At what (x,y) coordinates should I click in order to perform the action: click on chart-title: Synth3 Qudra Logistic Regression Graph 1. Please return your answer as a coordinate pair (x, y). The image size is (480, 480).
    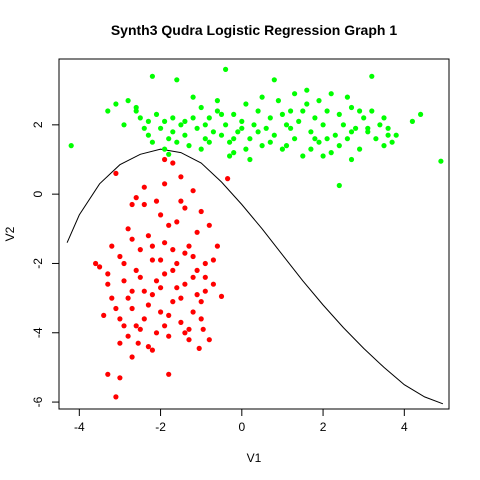
    Looking at the image, I should click on (254, 30).